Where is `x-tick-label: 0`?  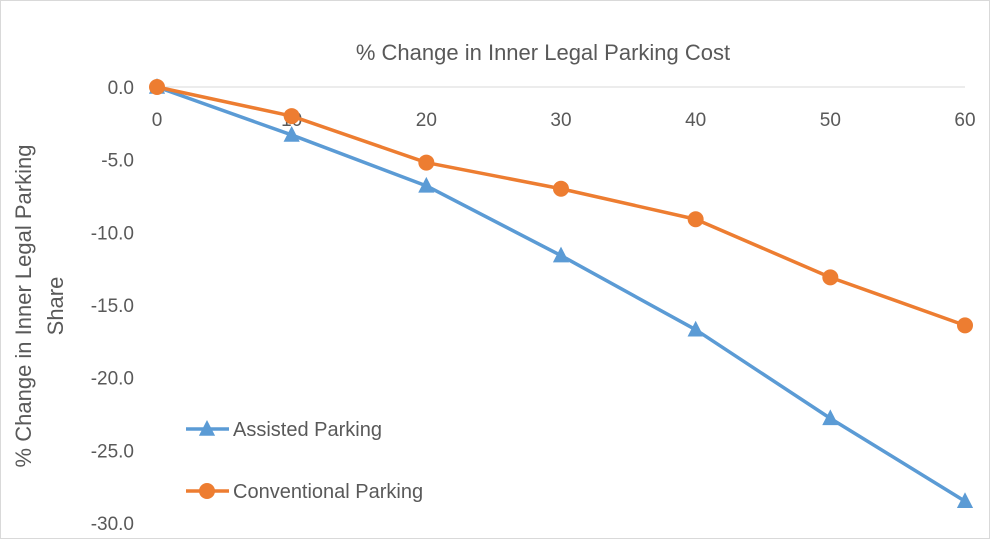
x-tick-label: 0 is located at coordinates (157, 120).